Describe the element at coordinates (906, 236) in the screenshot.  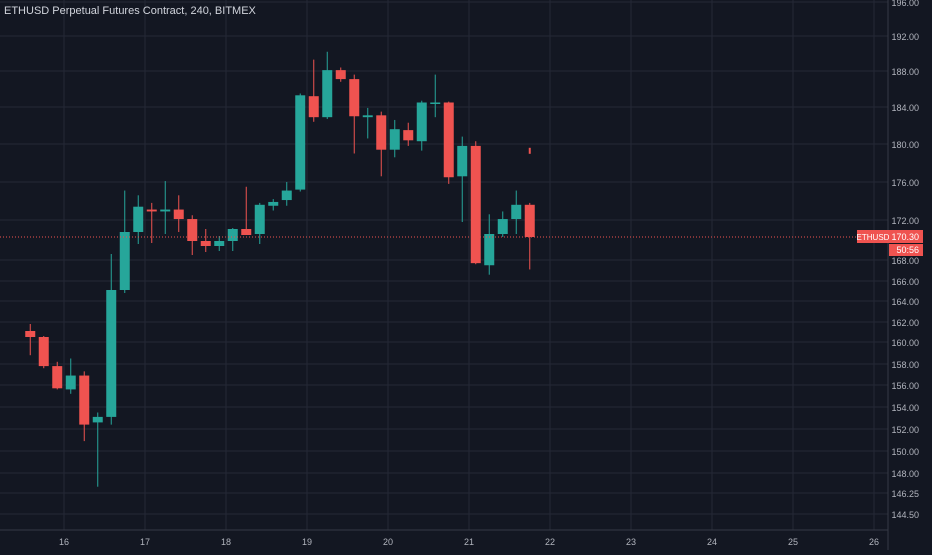
I see `last-price-bg` at that location.